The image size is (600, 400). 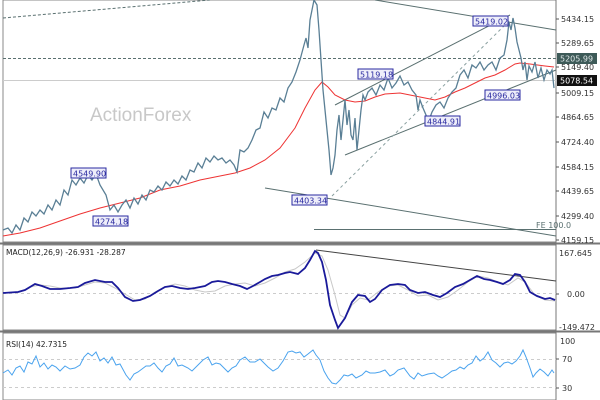 I want to click on annotation-4844: 4844.91, so click(x=442, y=121).